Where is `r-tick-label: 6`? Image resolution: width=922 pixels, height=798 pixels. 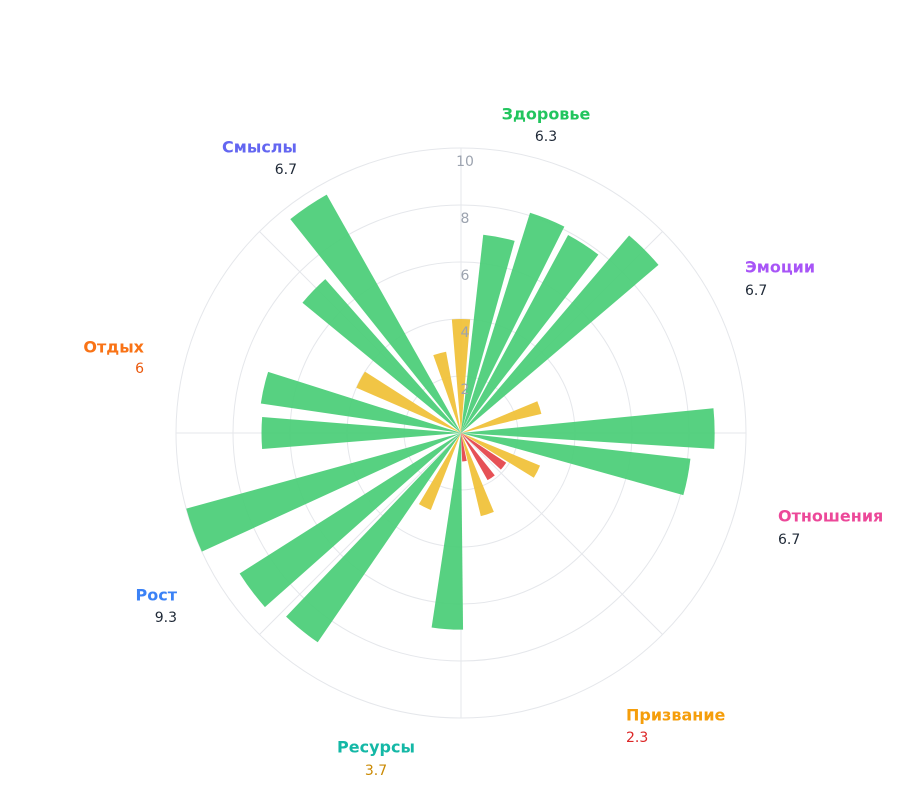
r-tick-label: 6 is located at coordinates (465, 276).